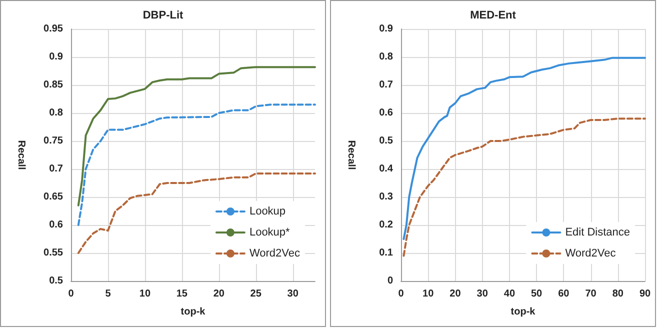  What do you see at coordinates (386, 169) in the screenshot?
I see `y-tick-label: 0.4` at bounding box center [386, 169].